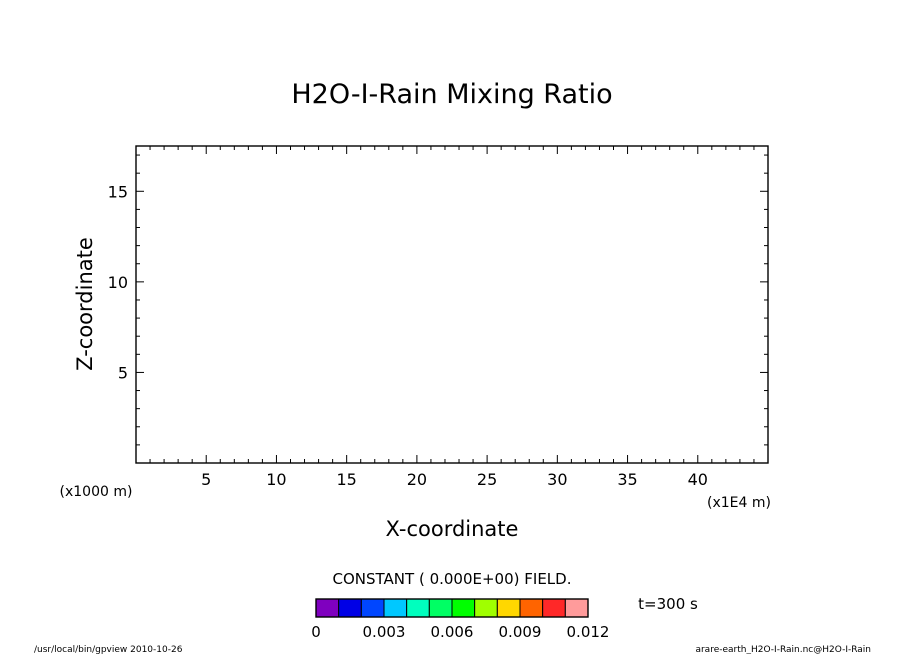 This screenshot has width=904, height=654. What do you see at coordinates (123, 372) in the screenshot?
I see `y-tick-label: 5` at bounding box center [123, 372].